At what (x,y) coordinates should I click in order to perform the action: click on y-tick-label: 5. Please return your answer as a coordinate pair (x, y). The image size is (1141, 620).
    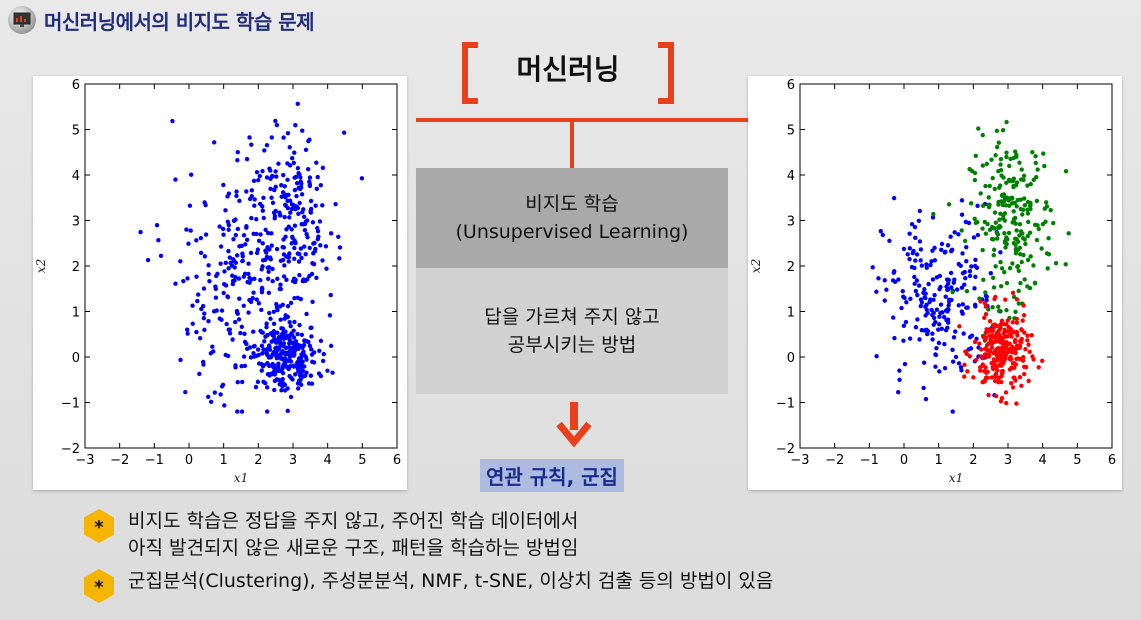
    Looking at the image, I should click on (76, 131).